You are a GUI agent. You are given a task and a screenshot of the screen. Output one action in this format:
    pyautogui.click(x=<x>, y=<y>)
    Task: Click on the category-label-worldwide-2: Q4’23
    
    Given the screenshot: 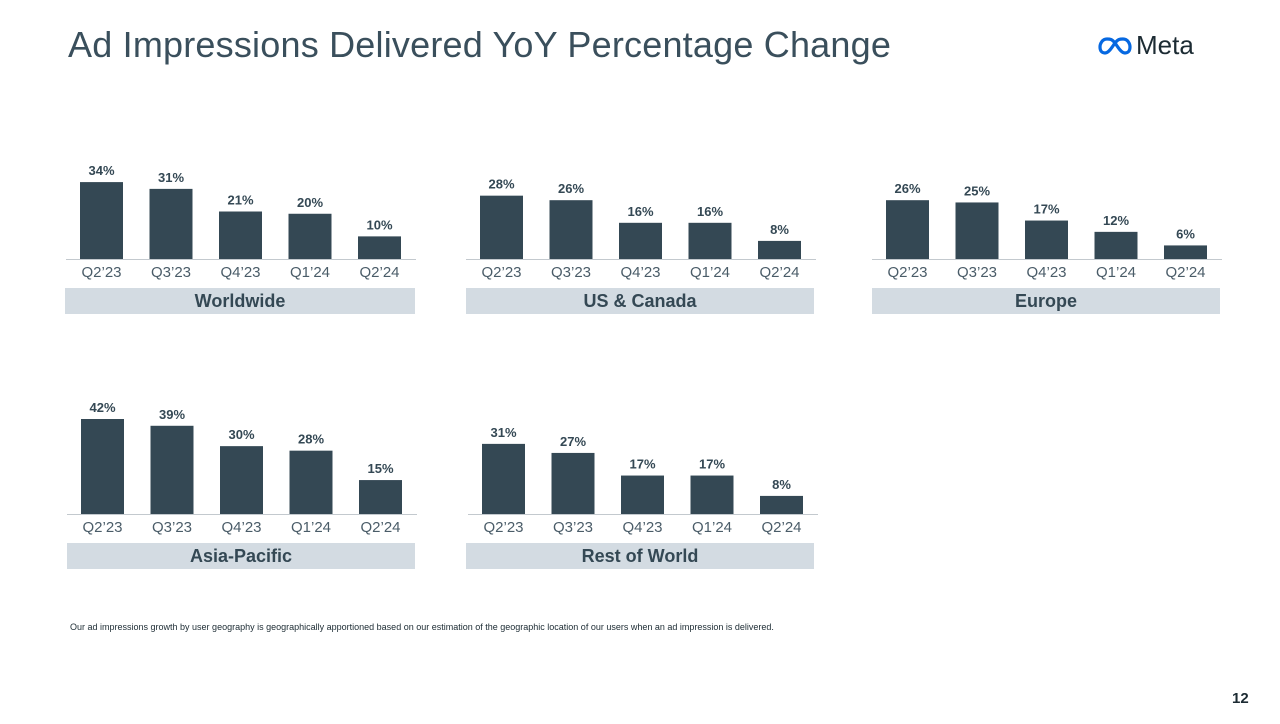 What is the action you would take?
    pyautogui.click(x=240, y=272)
    